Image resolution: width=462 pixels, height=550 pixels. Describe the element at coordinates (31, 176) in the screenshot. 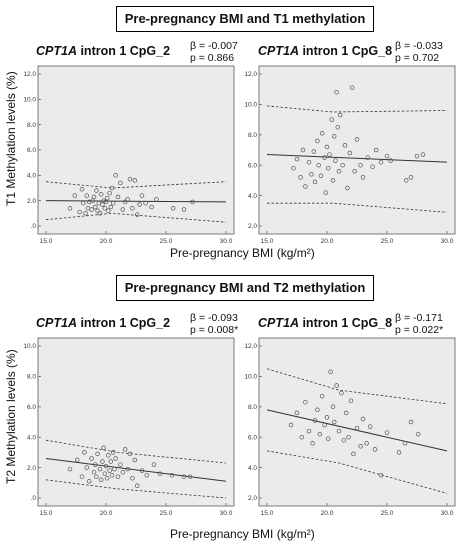

I see `y-tick-label: 4.0` at that location.